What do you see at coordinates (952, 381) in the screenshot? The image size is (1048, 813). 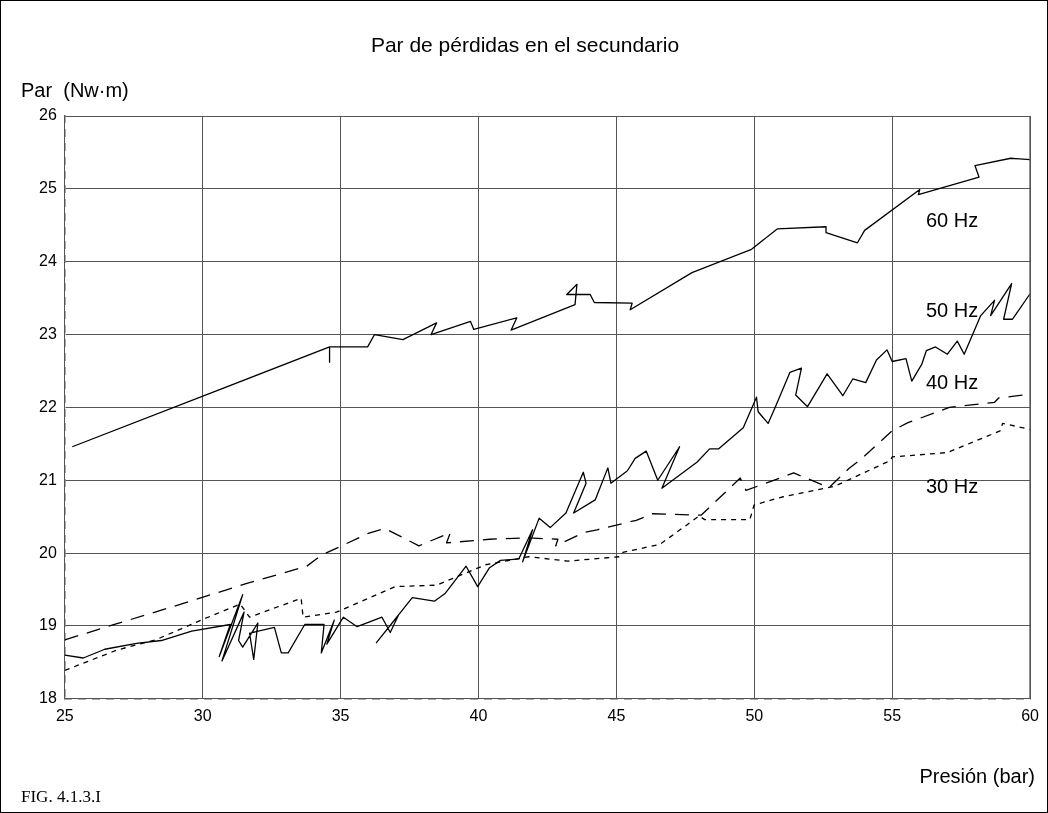 I see `series-label: 40 Hz` at bounding box center [952, 381].